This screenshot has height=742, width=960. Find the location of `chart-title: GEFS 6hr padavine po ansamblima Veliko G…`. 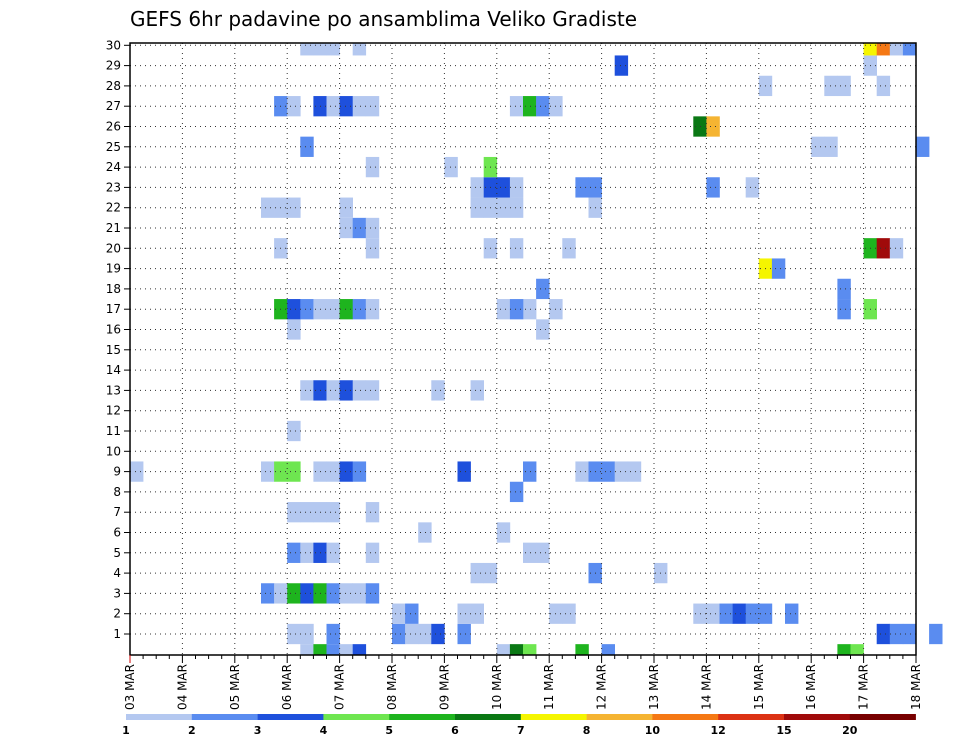

chart-title: GEFS 6hr padavine po ansamblima Veliko G… is located at coordinates (383, 19).